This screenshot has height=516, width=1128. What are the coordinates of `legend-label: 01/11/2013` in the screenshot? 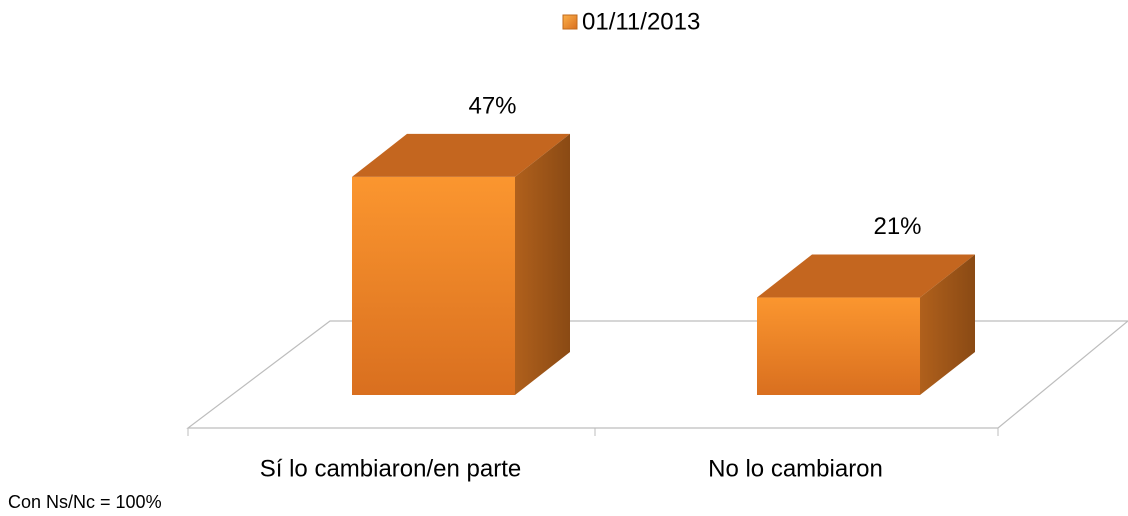 It's located at (641, 21).